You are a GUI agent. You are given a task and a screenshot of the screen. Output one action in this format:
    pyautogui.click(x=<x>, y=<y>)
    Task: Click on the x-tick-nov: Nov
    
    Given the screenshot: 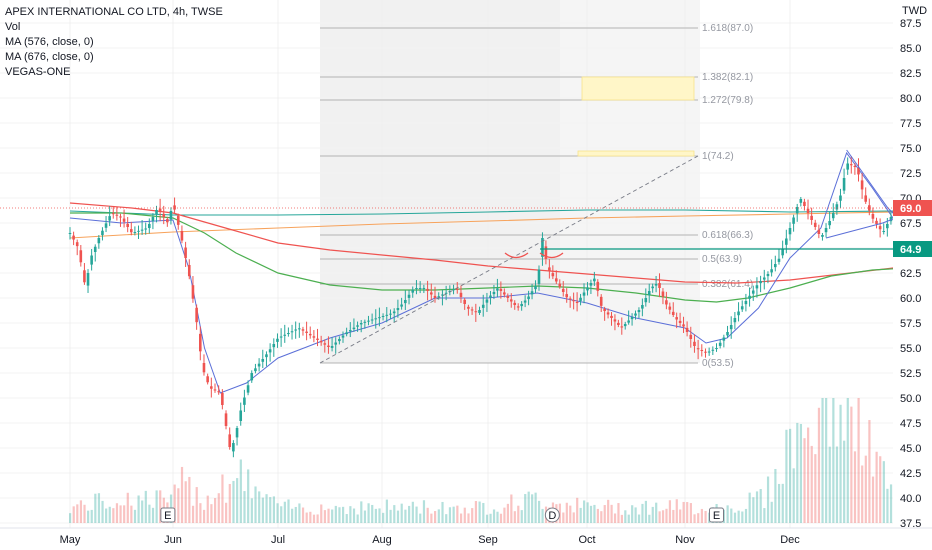 What is the action you would take?
    pyautogui.click(x=685, y=540)
    